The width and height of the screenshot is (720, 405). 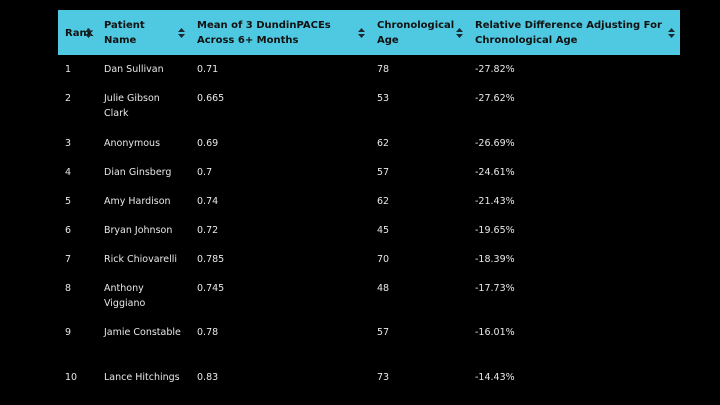 I want to click on cell-rank: 8, so click(x=68, y=288).